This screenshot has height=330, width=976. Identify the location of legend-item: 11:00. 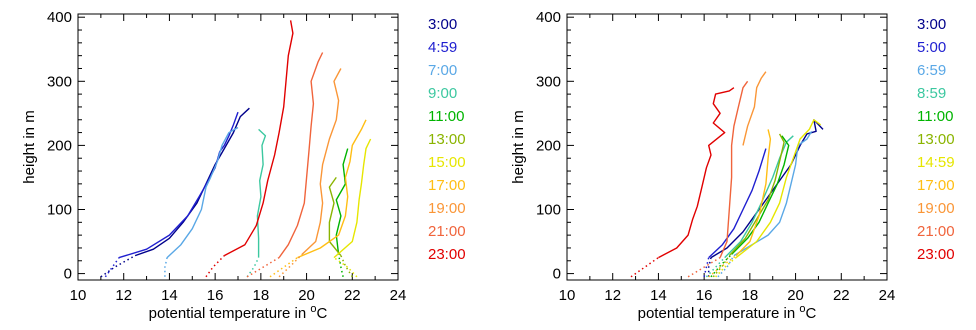
(935, 116).